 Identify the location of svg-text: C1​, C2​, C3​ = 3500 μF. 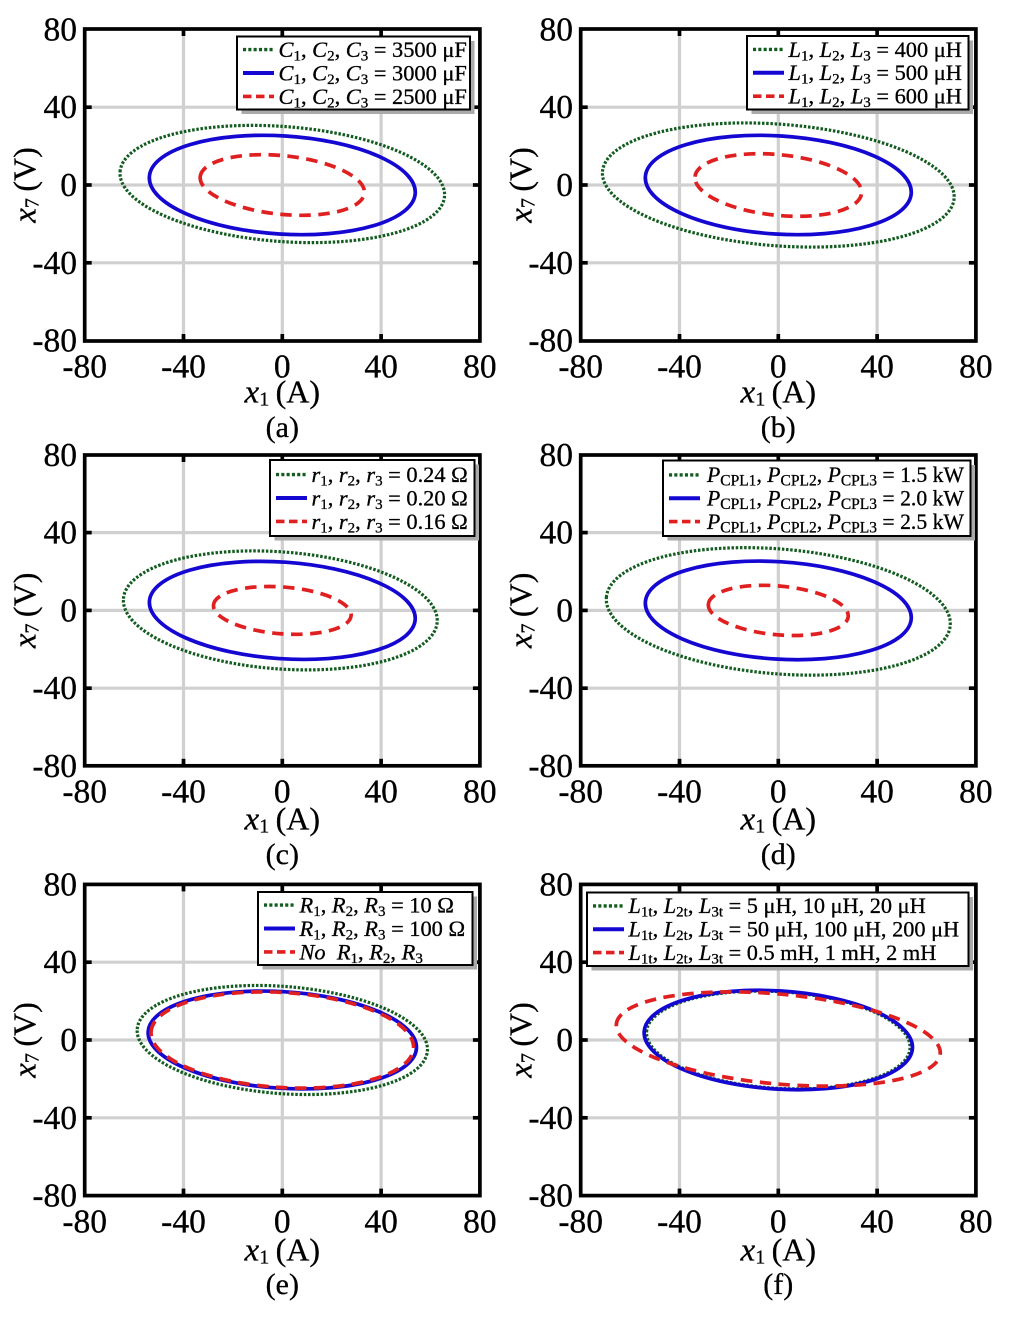
(373, 51).